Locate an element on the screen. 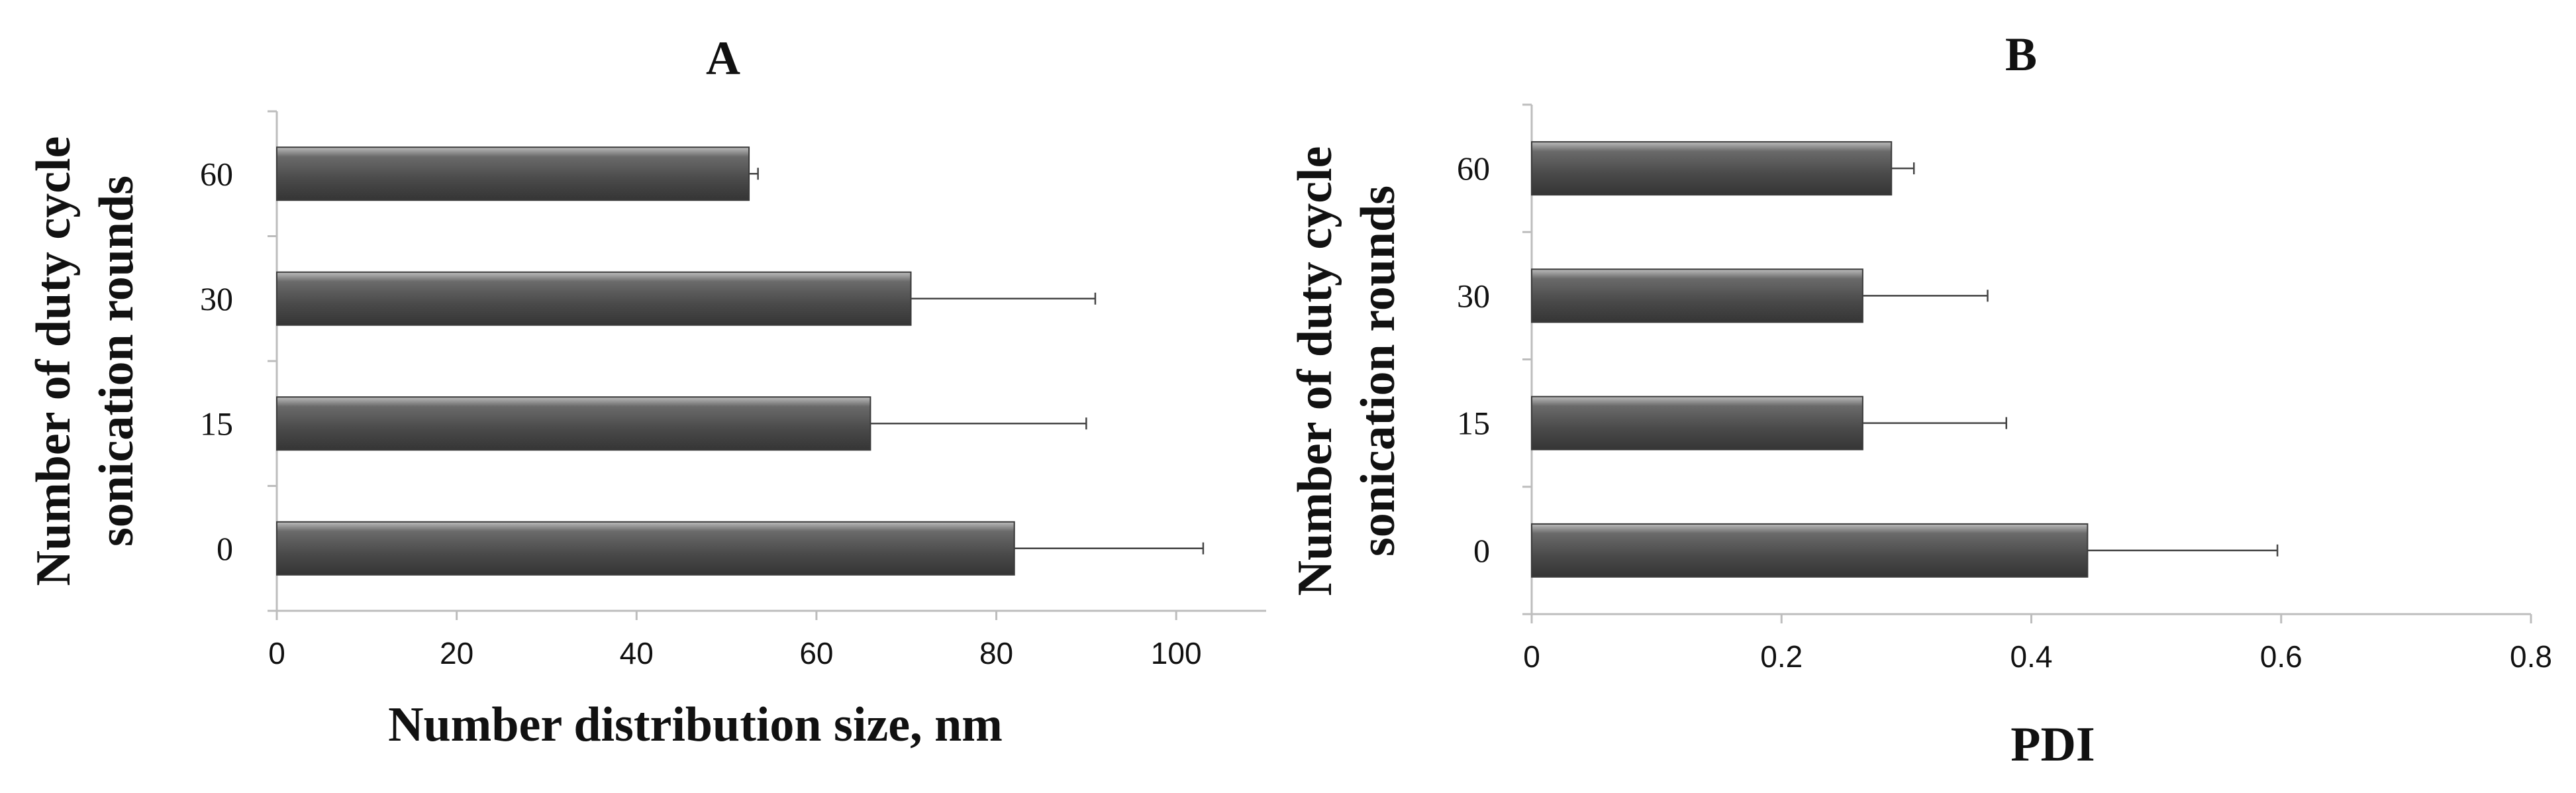 The height and width of the screenshot is (793, 2576). chart-title: A is located at coordinates (723, 58).